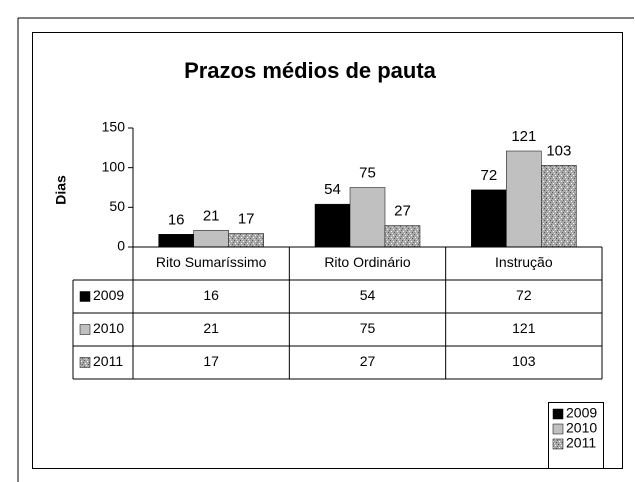 This screenshot has width=635, height=482. I want to click on data-label: 16, so click(176, 219).